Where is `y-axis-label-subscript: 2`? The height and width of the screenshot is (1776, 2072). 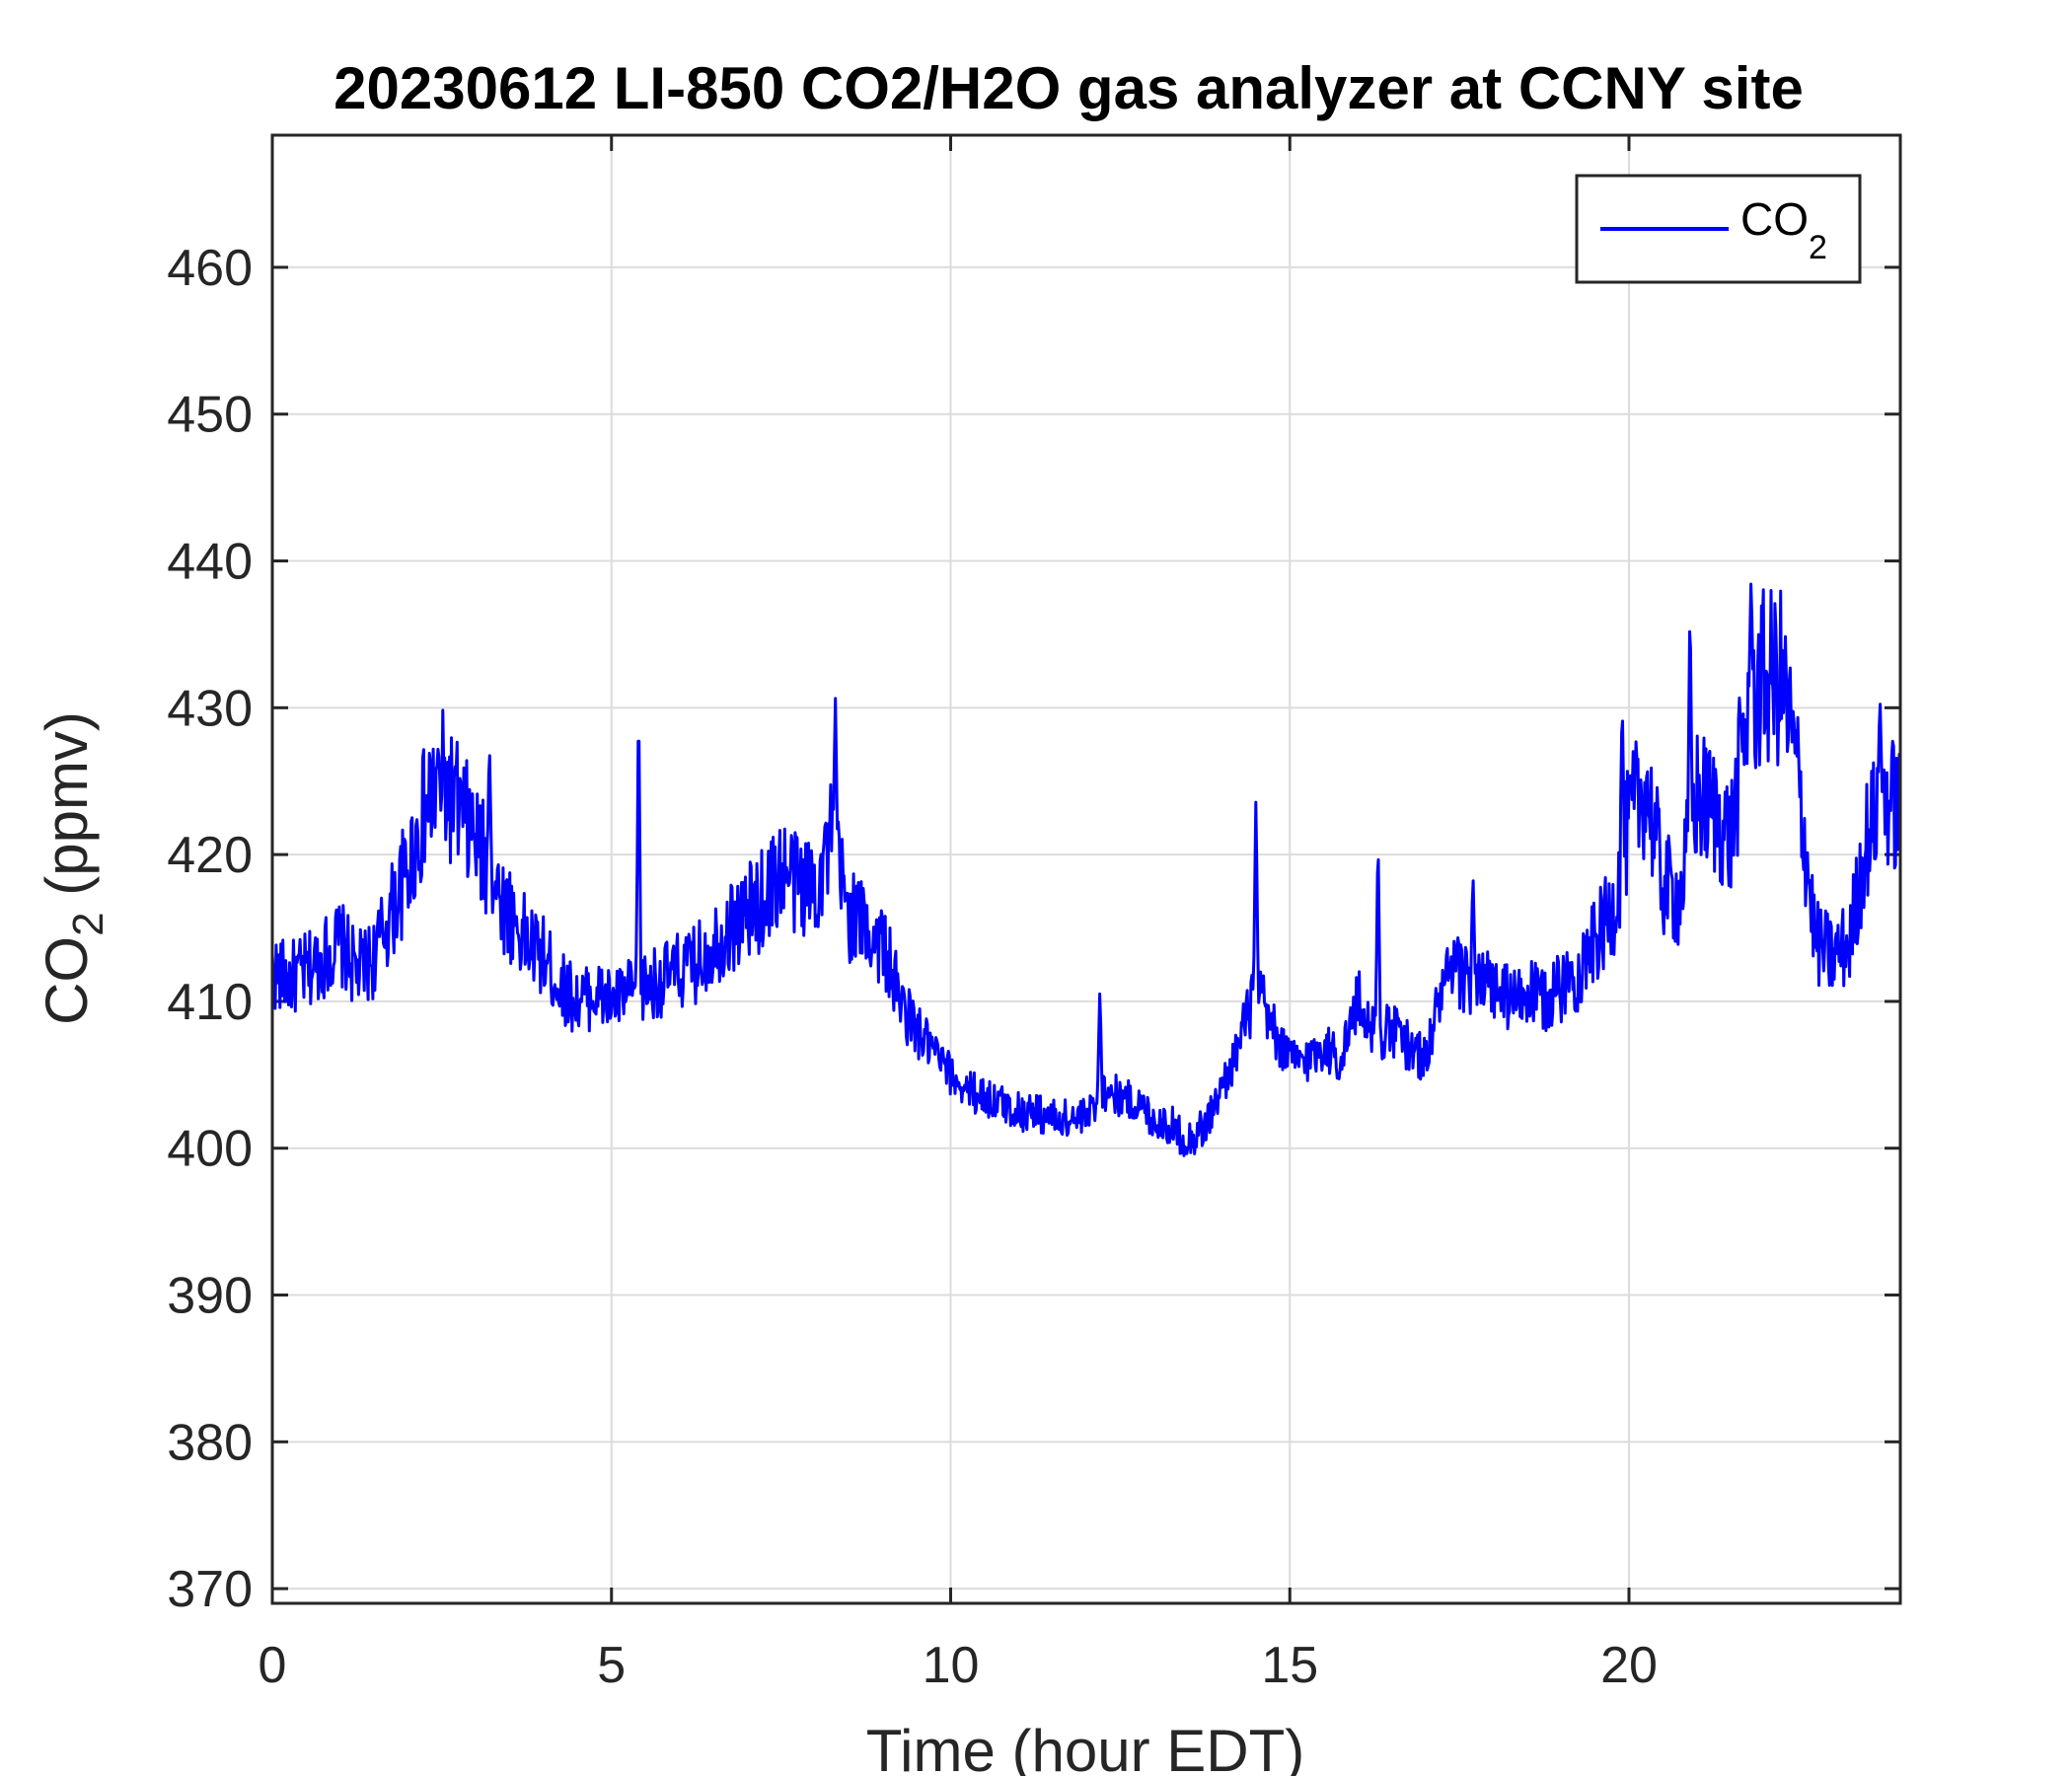
y-axis-label-subscript: 2 is located at coordinates (88, 924).